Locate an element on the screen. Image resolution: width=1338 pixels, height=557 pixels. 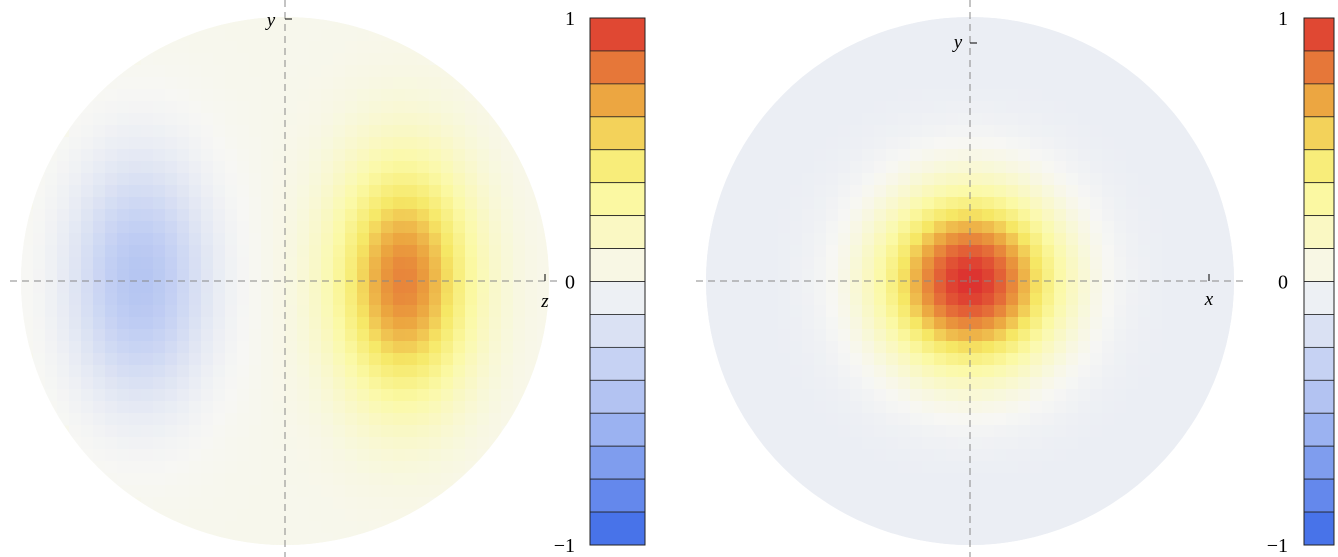
colorbar-tick-label: 0 is located at coordinates (570, 283).